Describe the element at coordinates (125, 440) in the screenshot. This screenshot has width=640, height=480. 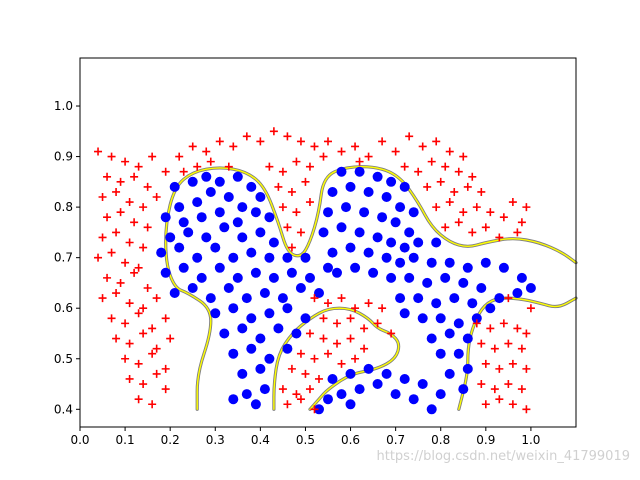
I see `x-tick-label: 0.1` at that location.